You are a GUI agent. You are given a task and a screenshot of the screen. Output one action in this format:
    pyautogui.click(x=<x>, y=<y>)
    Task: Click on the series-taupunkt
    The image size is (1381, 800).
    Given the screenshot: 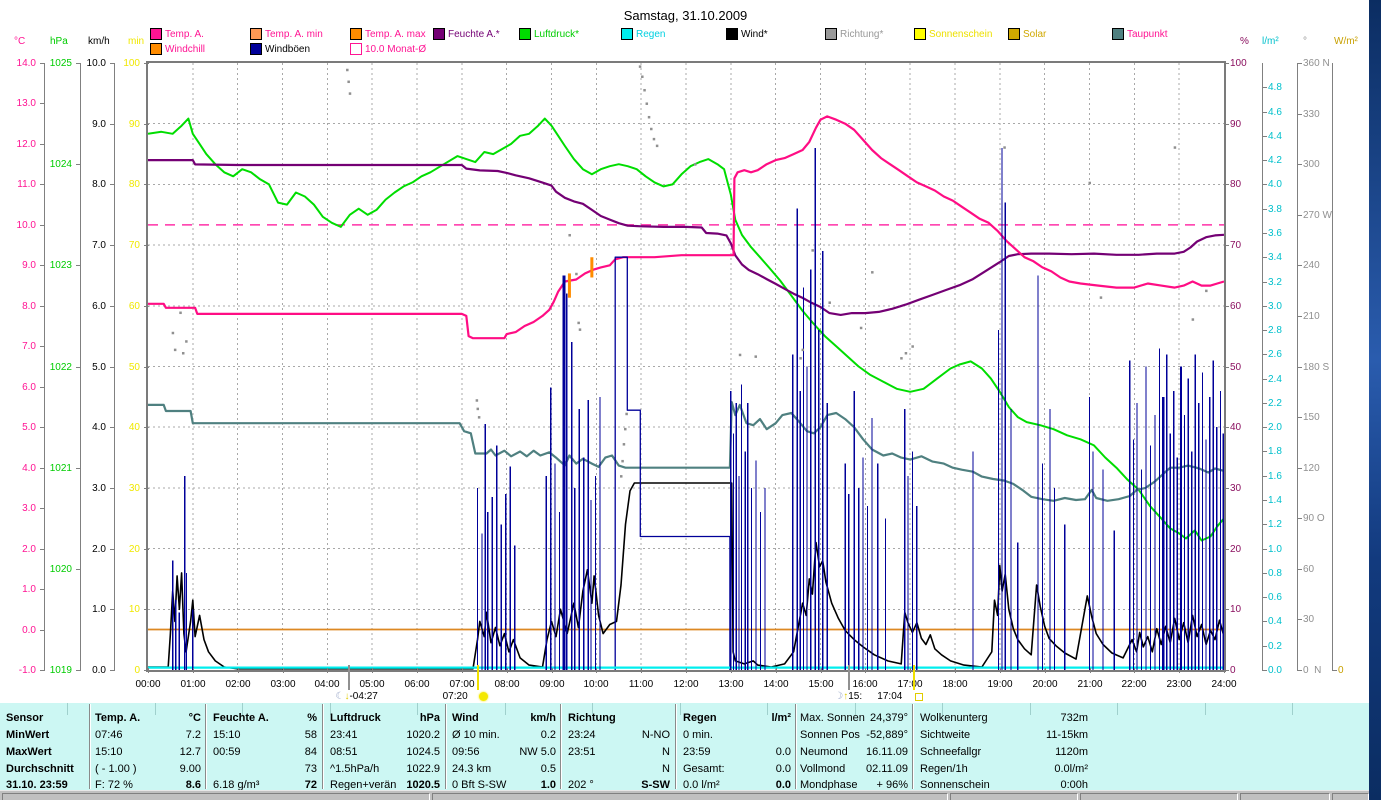 What is the action you would take?
    pyautogui.click(x=686, y=451)
    